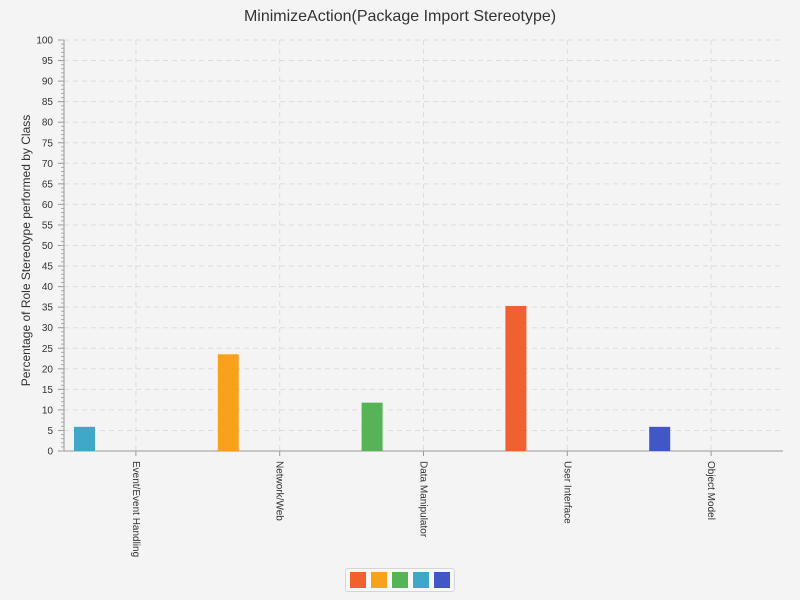 This screenshot has width=800, height=600. Describe the element at coordinates (48, 369) in the screenshot. I see `y-tick-label: 20` at that location.